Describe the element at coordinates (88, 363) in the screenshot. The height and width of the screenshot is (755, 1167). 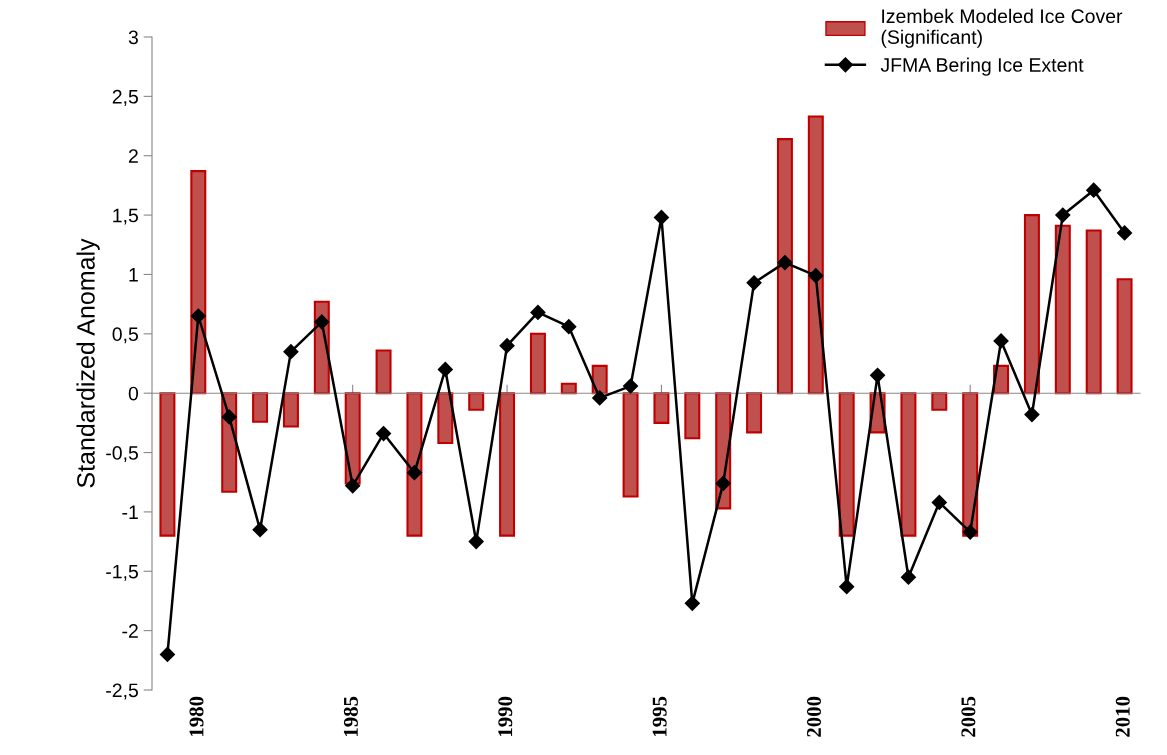
I see `y-axis-title: Standardized Anomaly` at that location.